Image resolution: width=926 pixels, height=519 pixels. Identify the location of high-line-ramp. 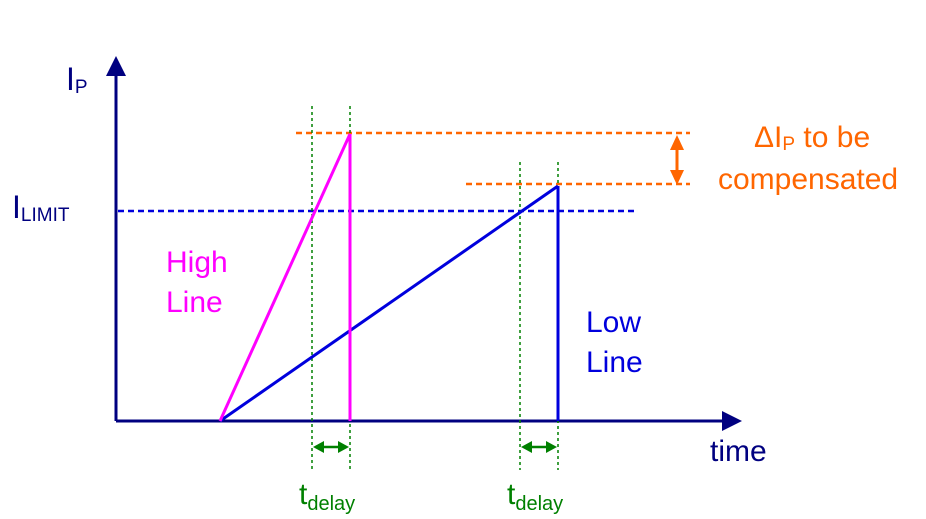
(285, 277).